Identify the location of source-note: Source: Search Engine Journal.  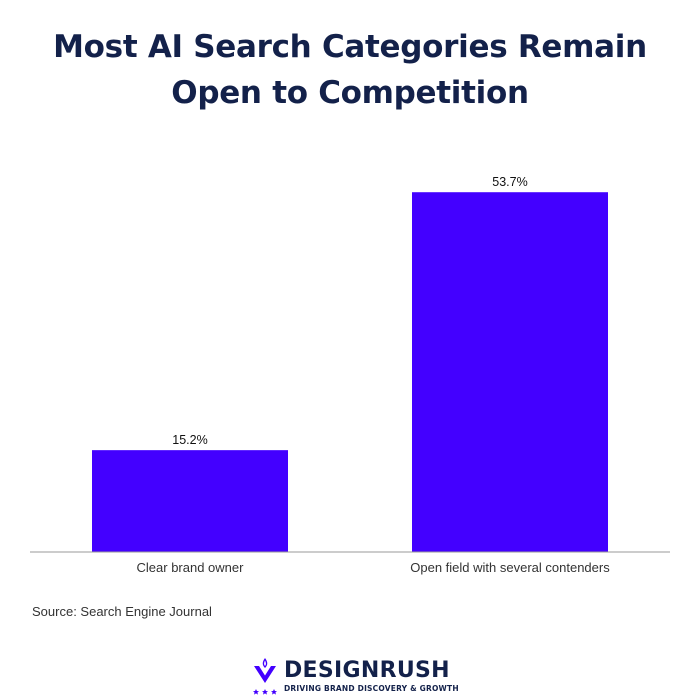
(122, 611).